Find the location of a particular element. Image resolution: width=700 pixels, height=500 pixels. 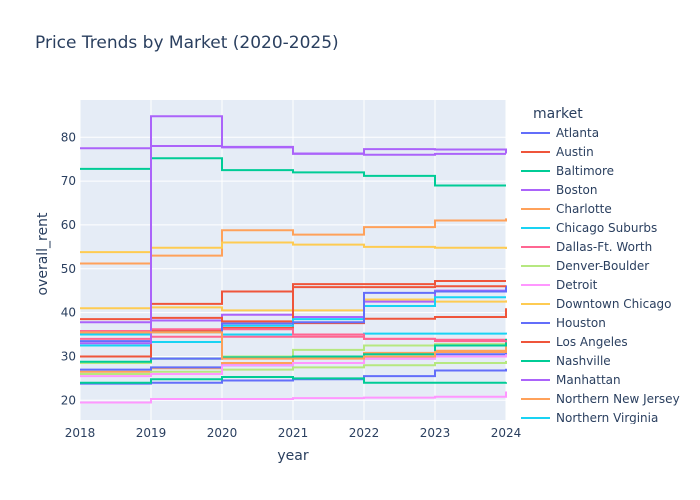

y-tick-label: 30 is located at coordinates (68, 356).